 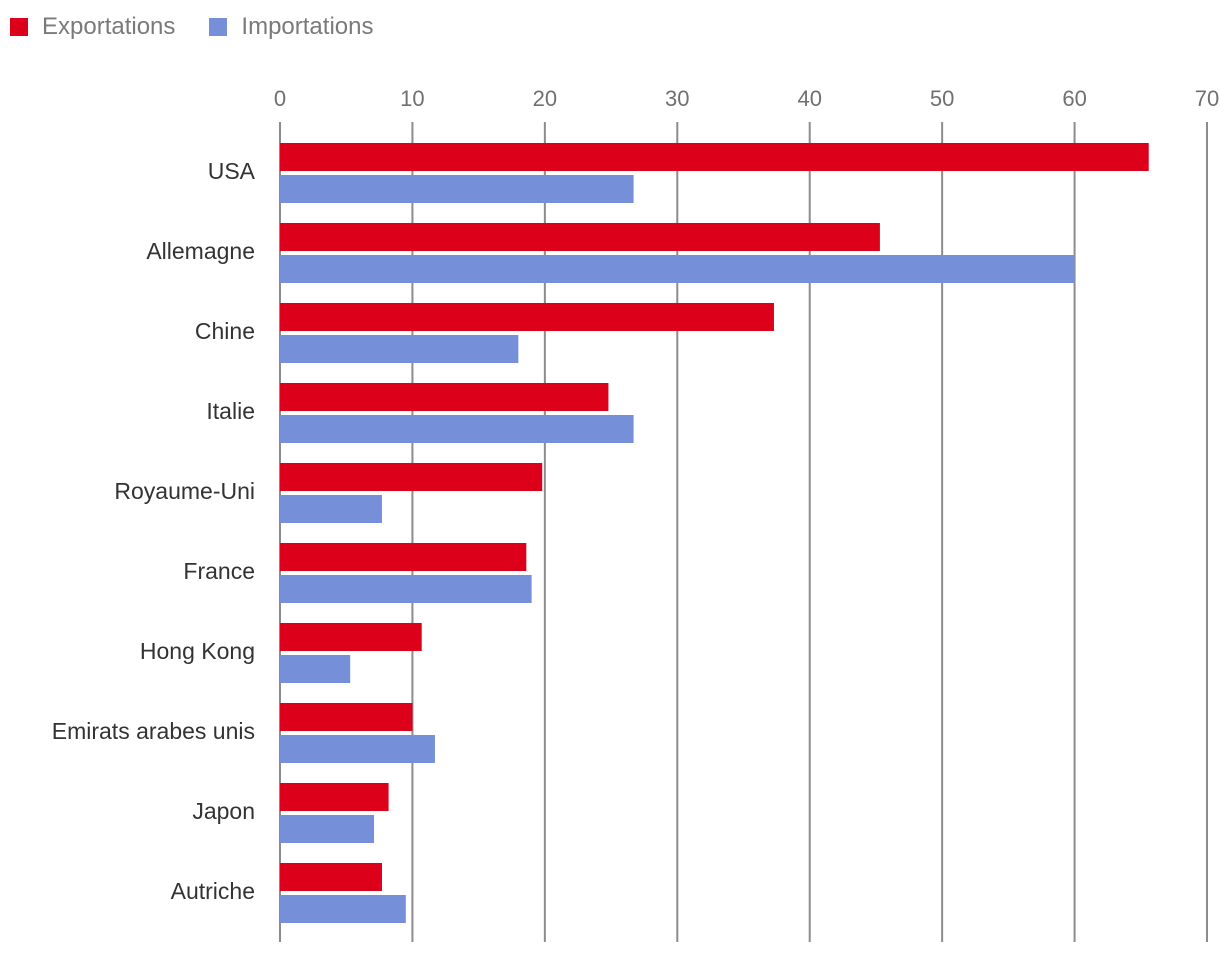 What do you see at coordinates (809, 98) in the screenshot?
I see `x-tick-label-40: 40` at bounding box center [809, 98].